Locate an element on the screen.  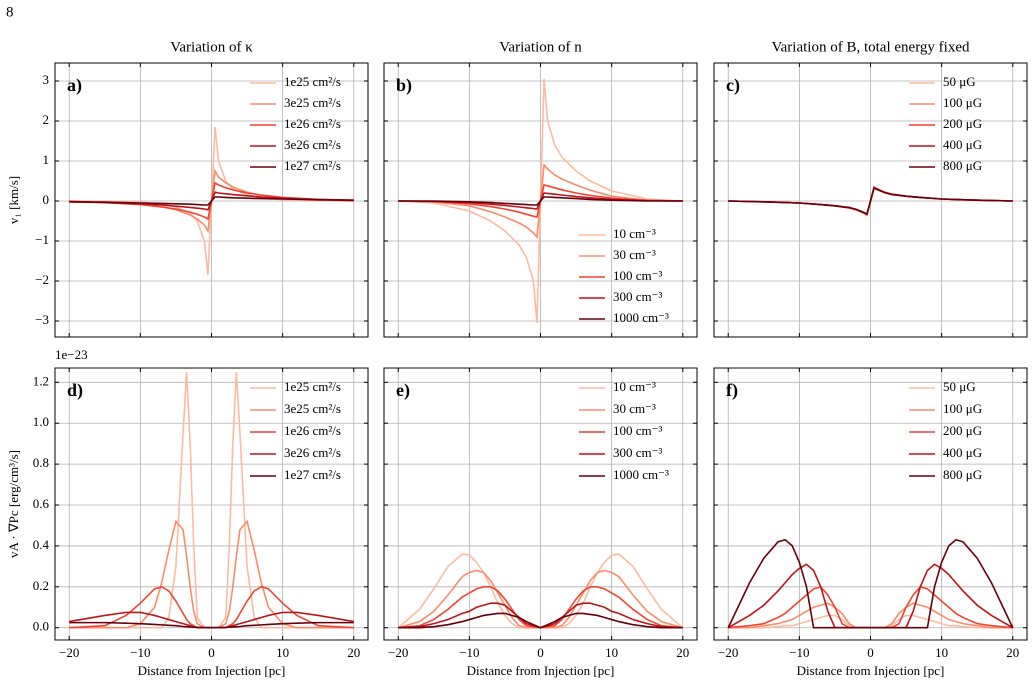
y-axis-label: v₁ [km/s] is located at coordinates (13, 200).